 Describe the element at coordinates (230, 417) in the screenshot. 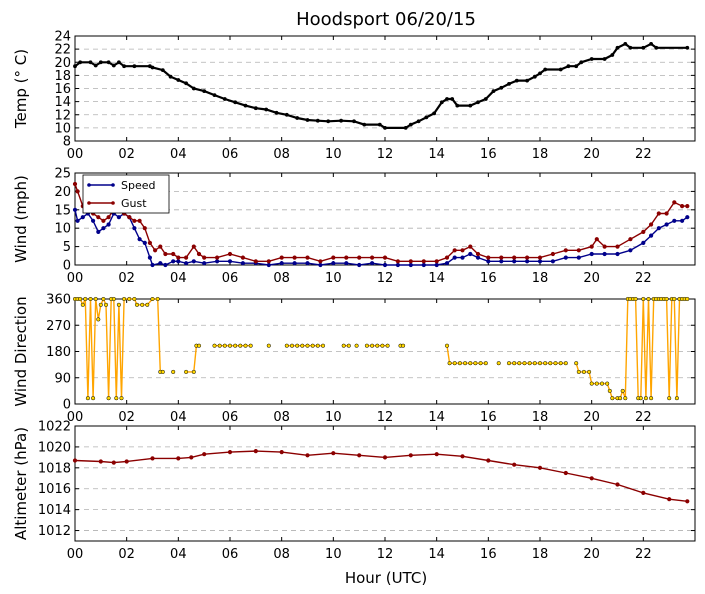

I see `x-tick-label: 06` at that location.